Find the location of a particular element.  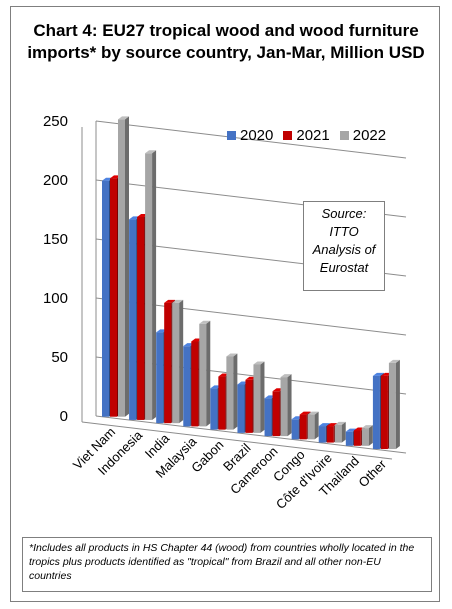

x-axis-line is located at coordinates (237, 440).